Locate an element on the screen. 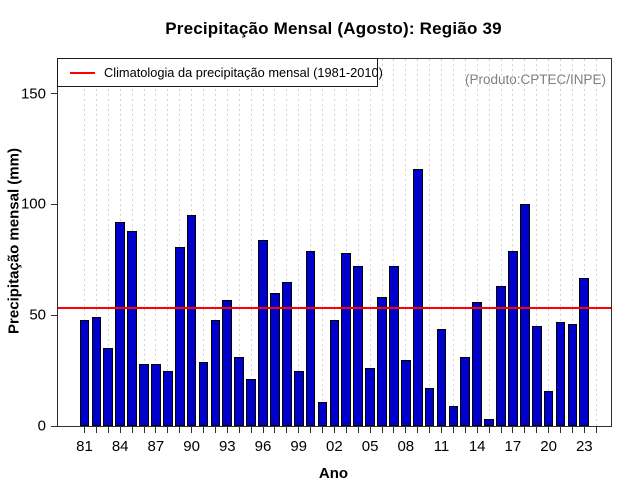 The image size is (640, 500). x-tick-label: 90 is located at coordinates (191, 446).